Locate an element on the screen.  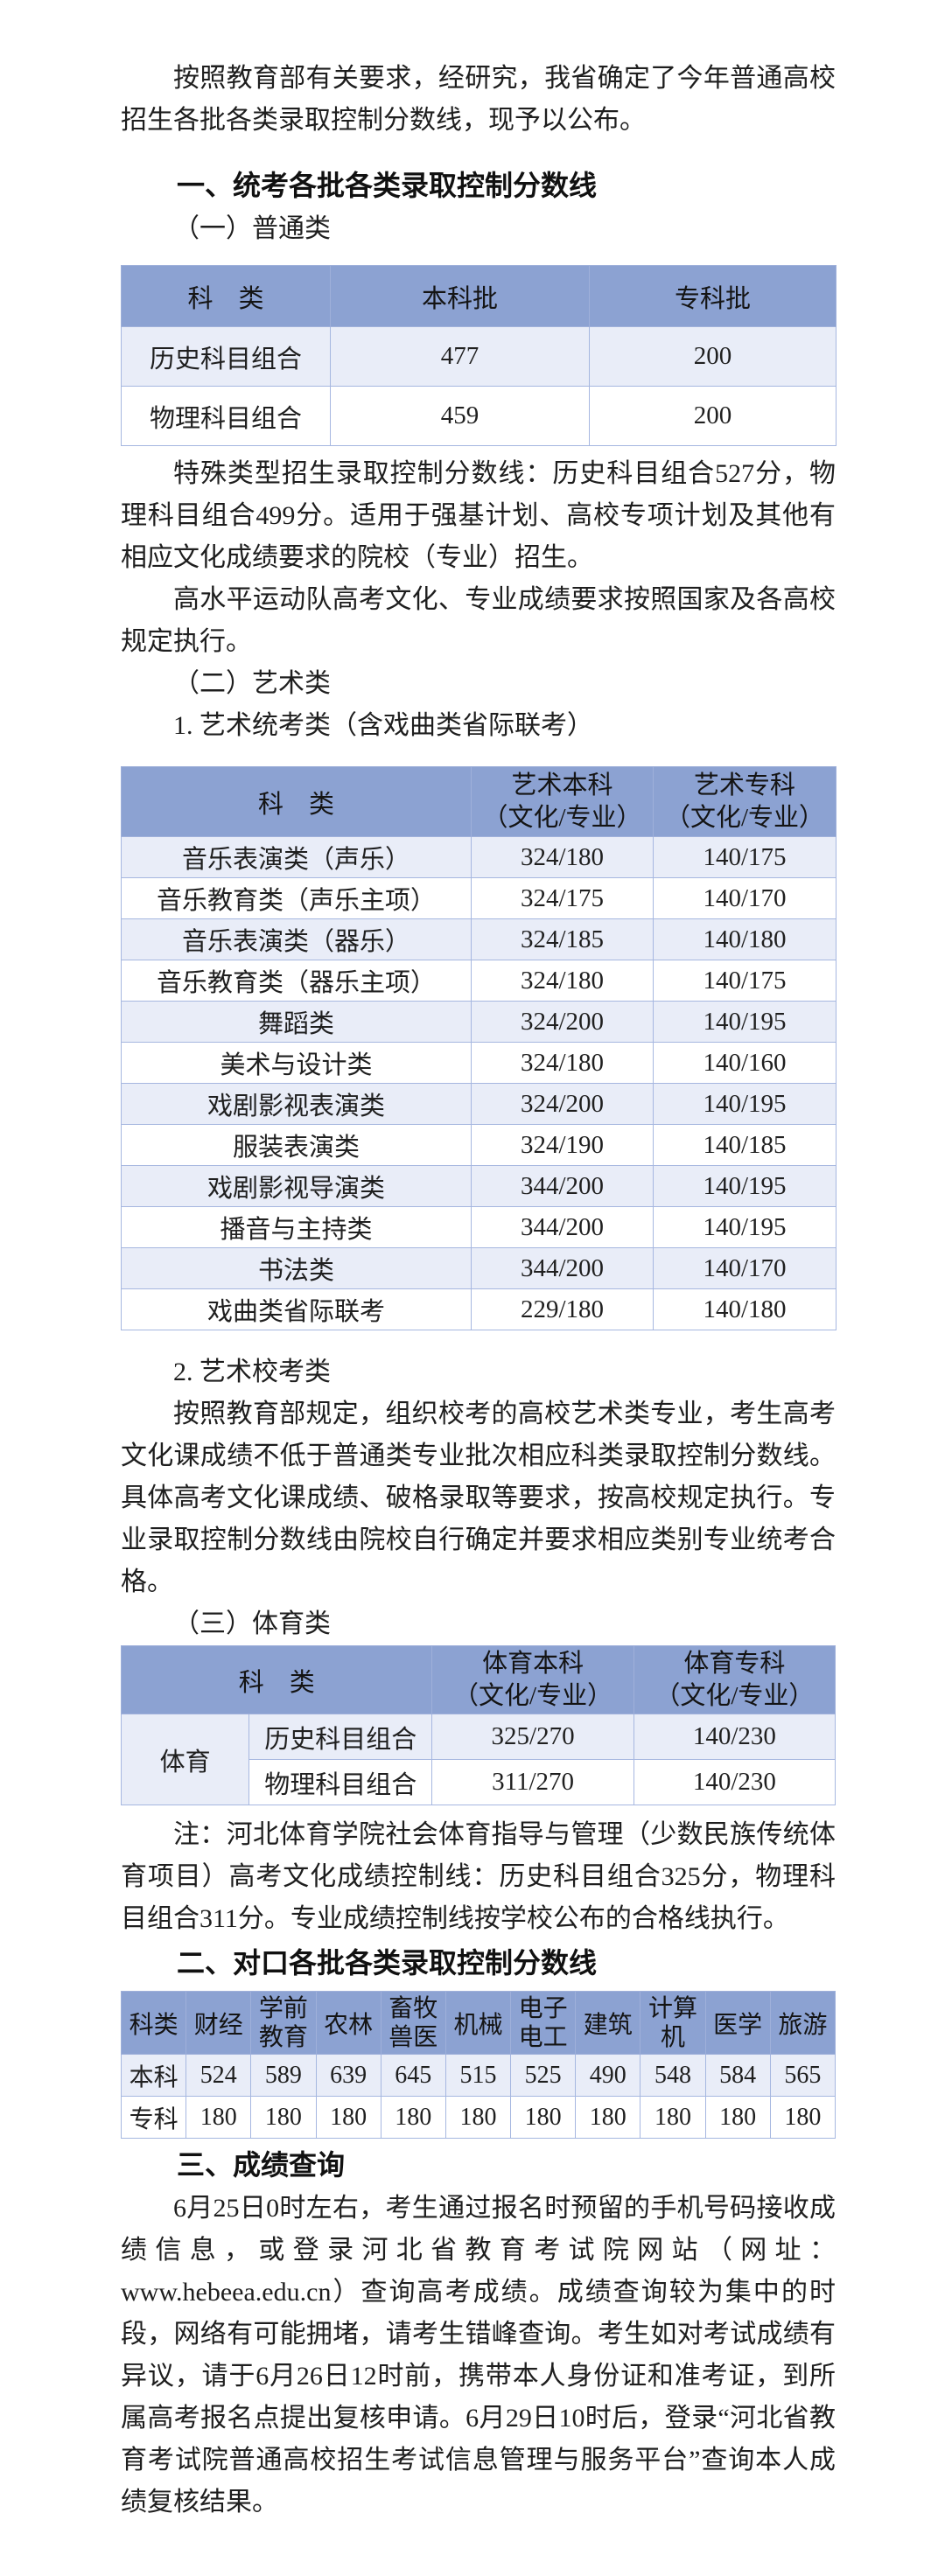
cell: 美术与设计类 is located at coordinates (296, 1063).